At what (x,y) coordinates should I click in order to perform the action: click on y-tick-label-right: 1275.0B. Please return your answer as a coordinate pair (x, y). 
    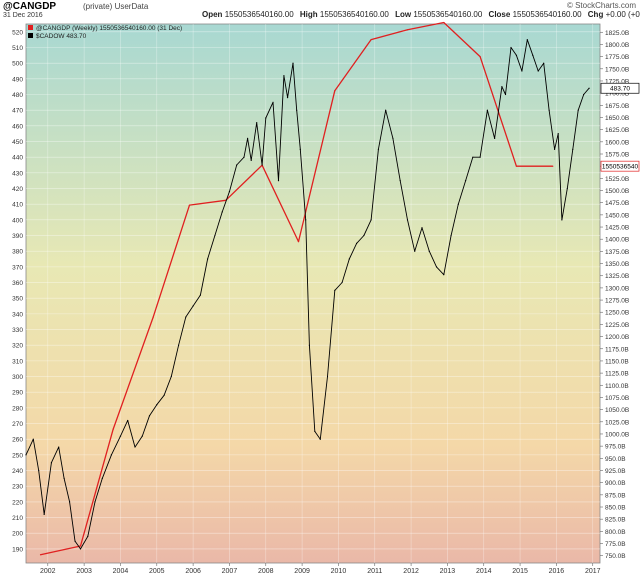
    Looking at the image, I should click on (617, 301).